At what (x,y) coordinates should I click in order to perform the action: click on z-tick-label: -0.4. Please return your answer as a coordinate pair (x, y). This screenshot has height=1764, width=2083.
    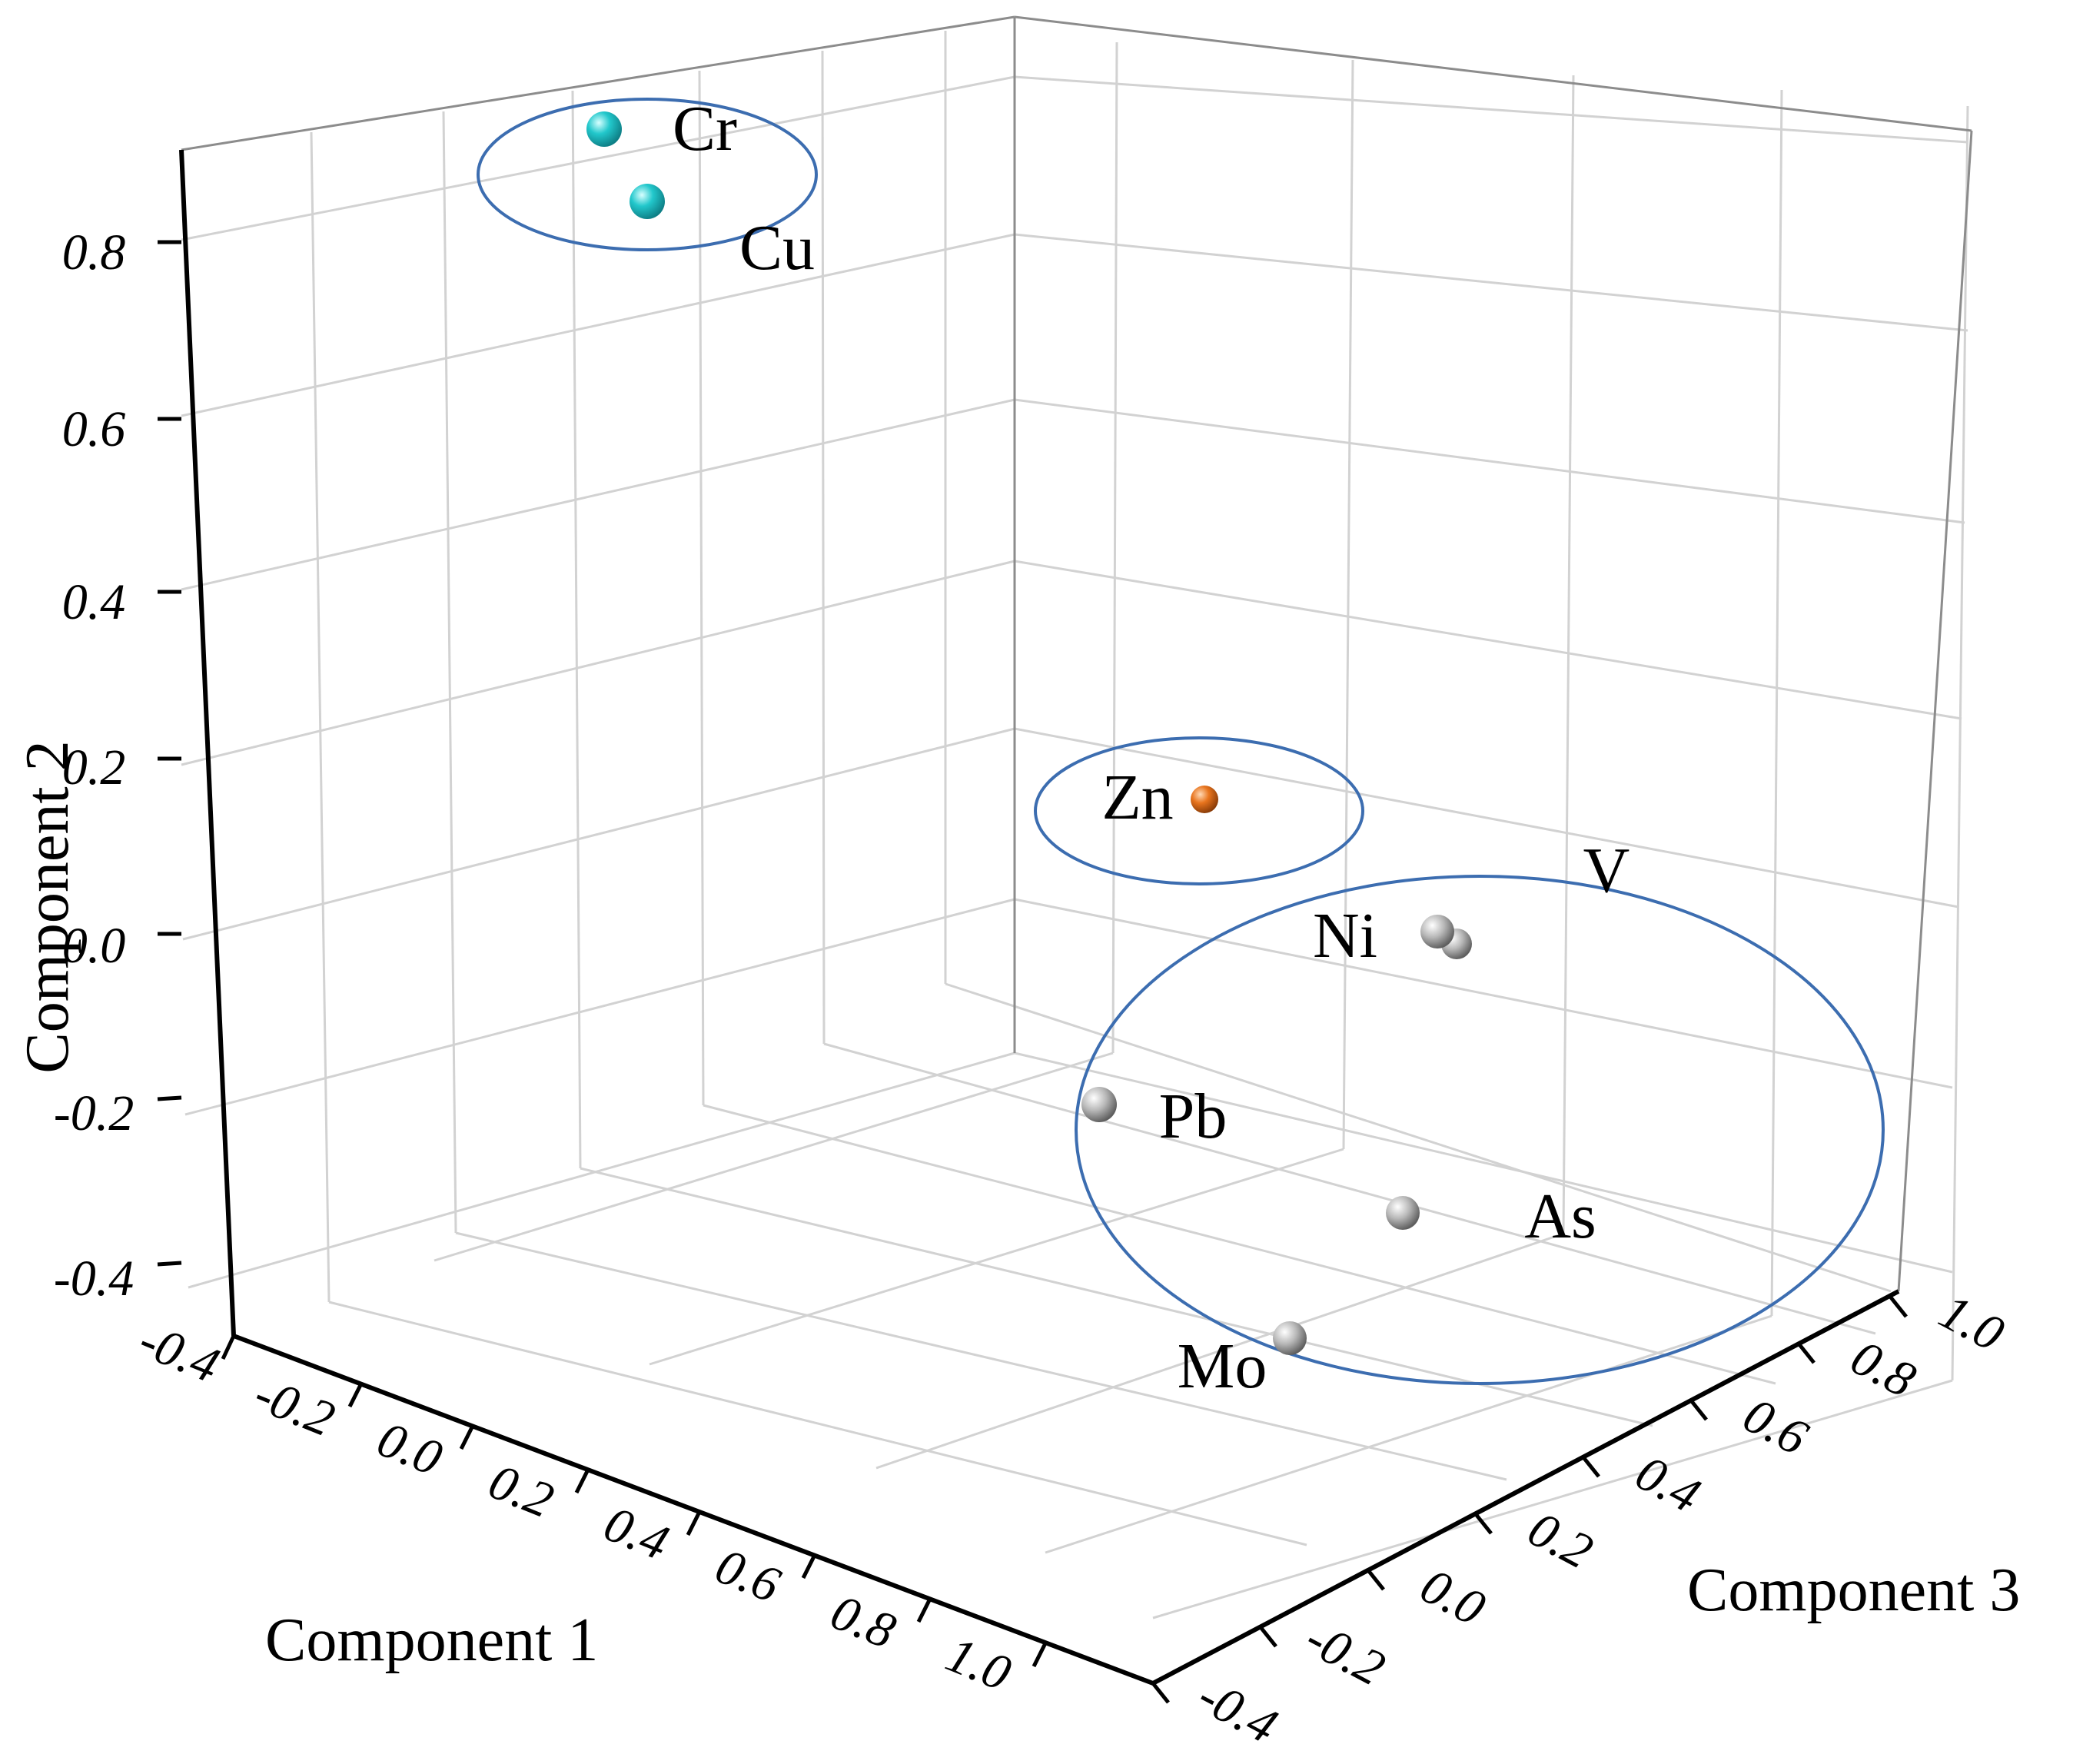
    Looking at the image, I should click on (1238, 1711).